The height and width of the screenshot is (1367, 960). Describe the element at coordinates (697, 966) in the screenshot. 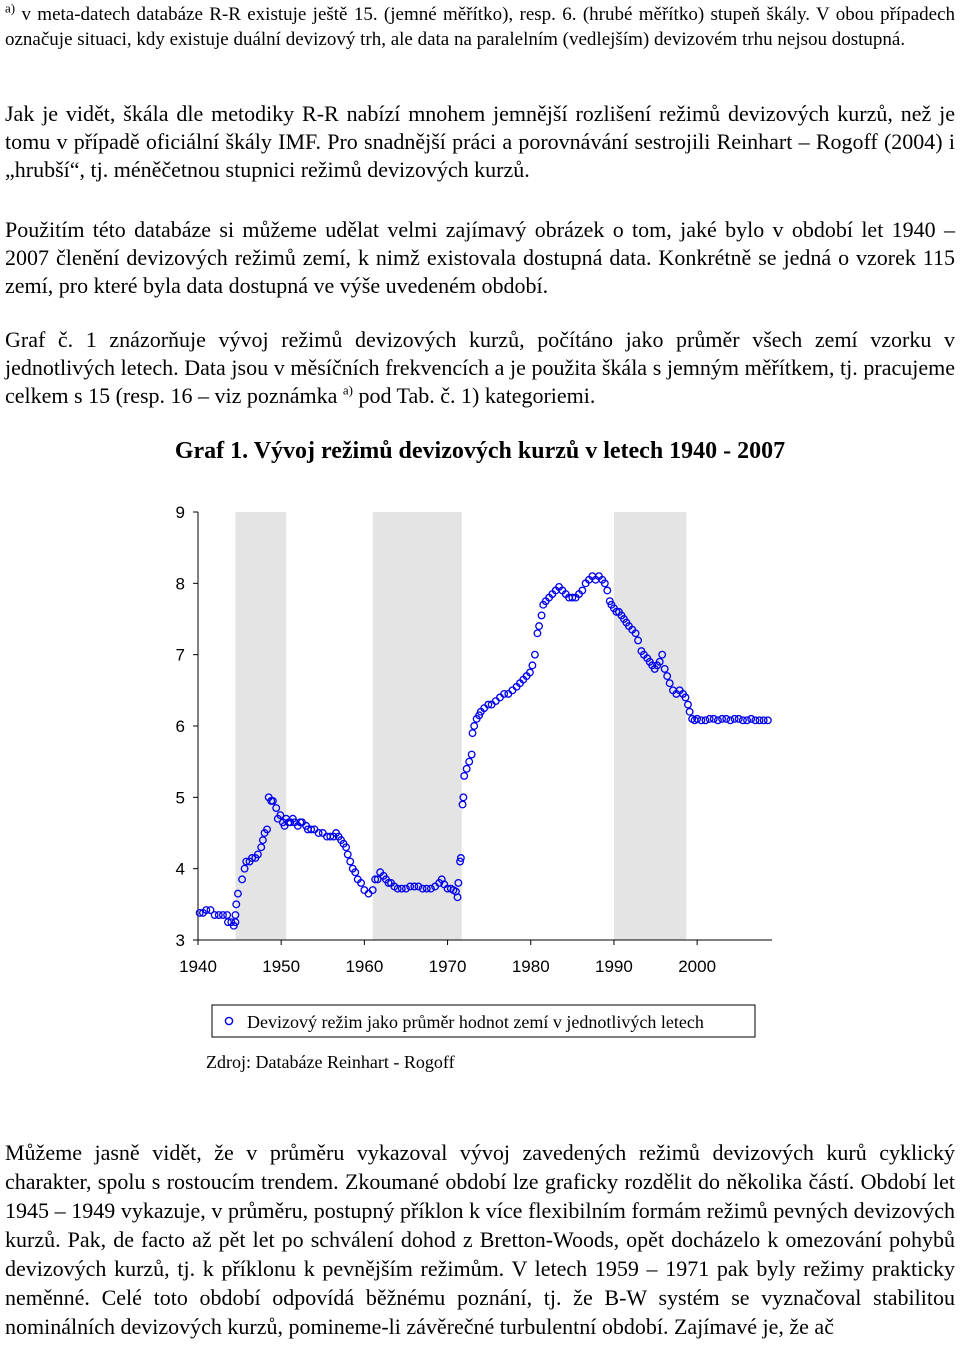

I see `x-tick-label: 2000` at that location.